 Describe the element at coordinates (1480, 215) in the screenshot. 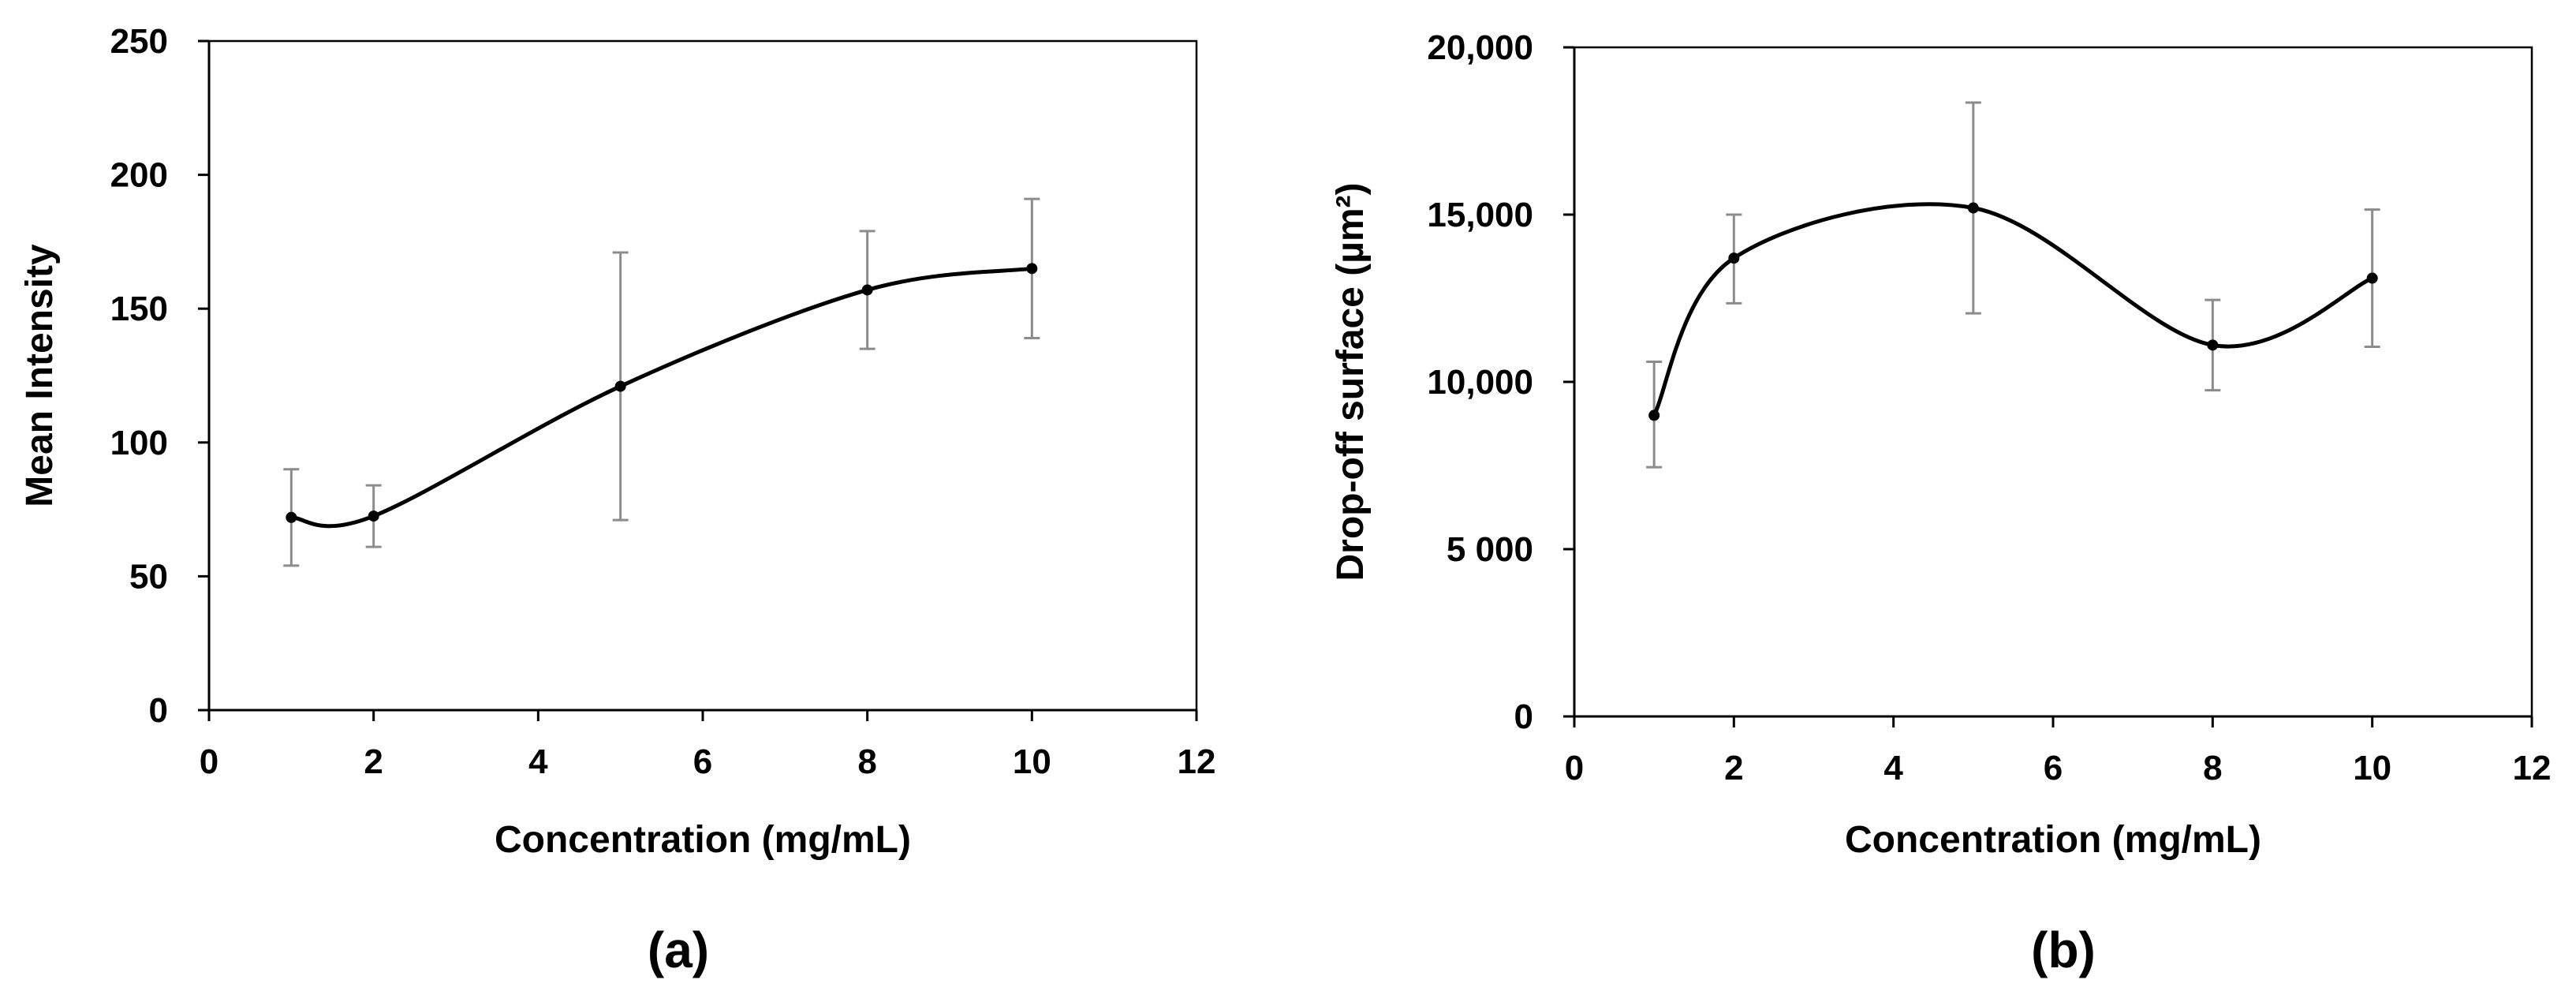

I see `y-tick-label: 15,000` at that location.